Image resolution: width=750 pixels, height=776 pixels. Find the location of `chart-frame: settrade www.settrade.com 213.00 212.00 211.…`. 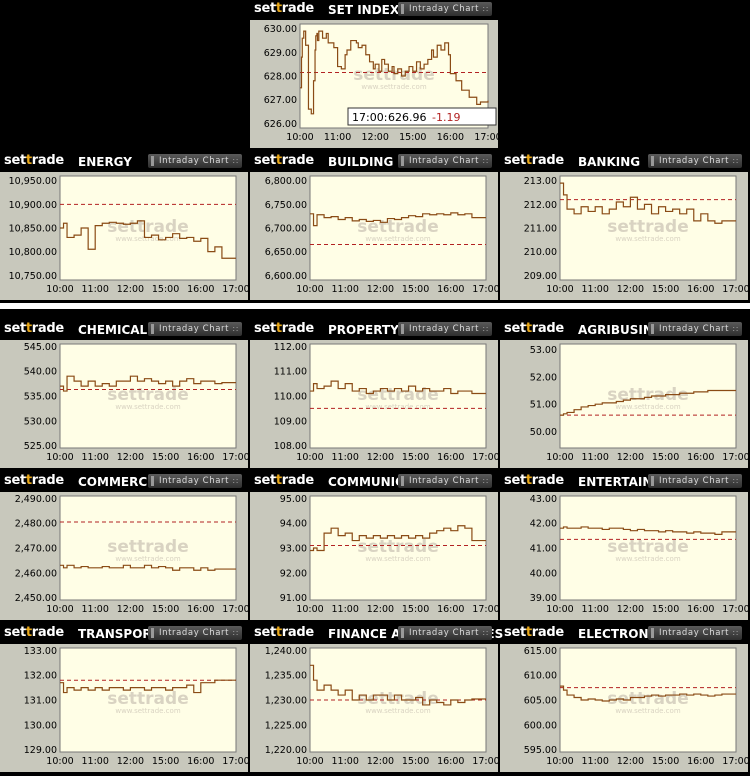

chart-frame: settrade www.settrade.com 213.00 212.00 211.… is located at coordinates (625, 236).